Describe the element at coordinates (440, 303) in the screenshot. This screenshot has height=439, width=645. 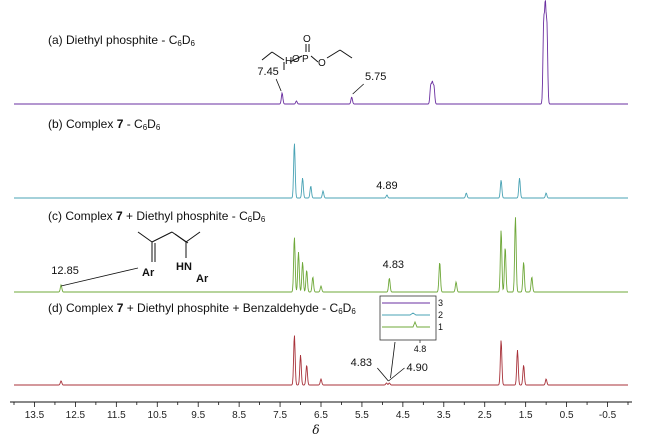
I see `inset-label-3: 3` at that location.